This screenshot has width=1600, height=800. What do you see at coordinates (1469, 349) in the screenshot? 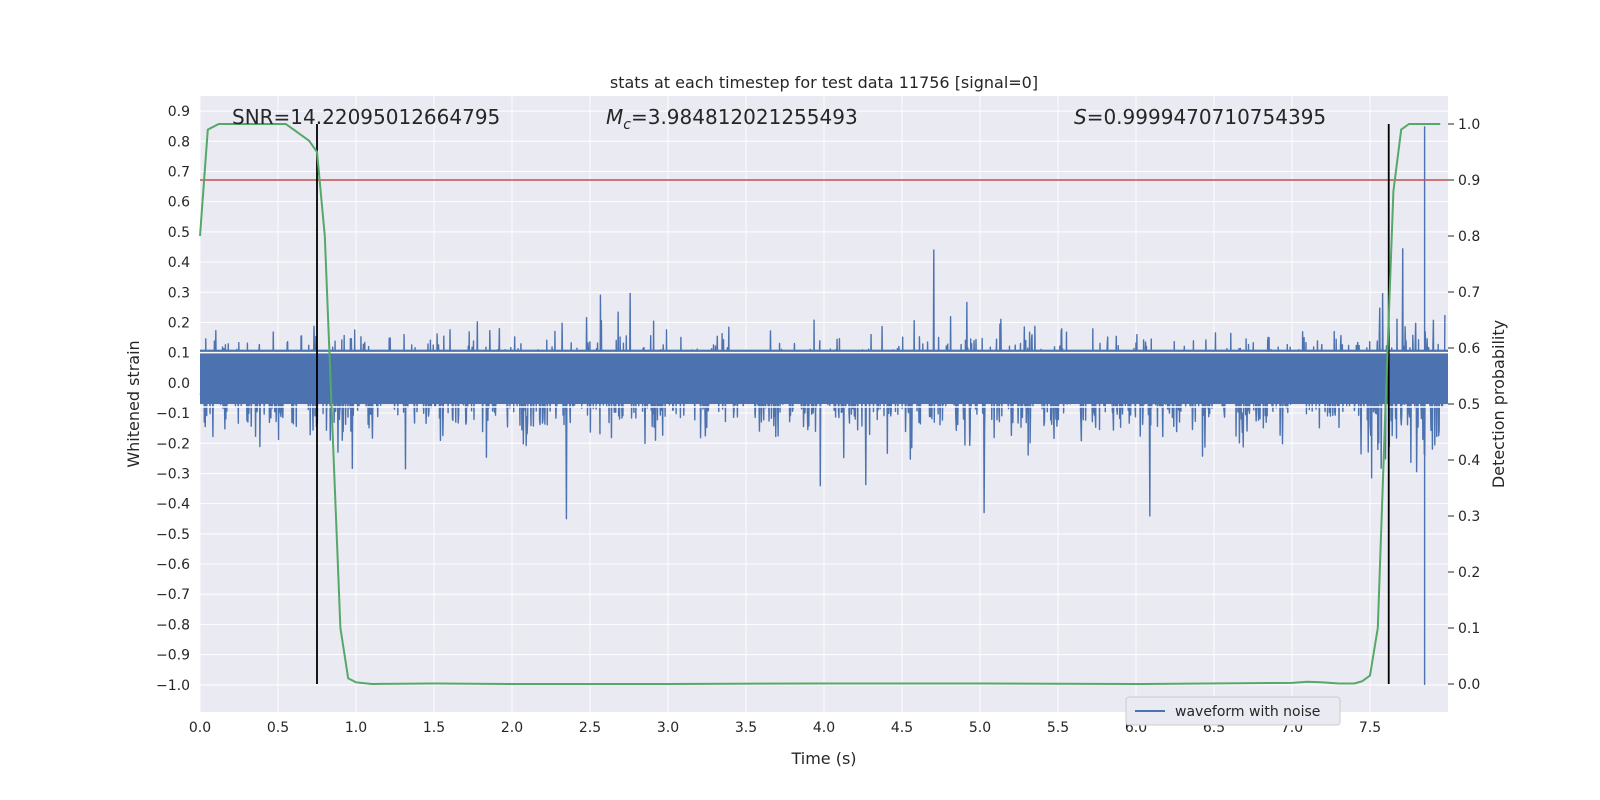
I see `y2-tick-label: 0.6` at bounding box center [1469, 349].